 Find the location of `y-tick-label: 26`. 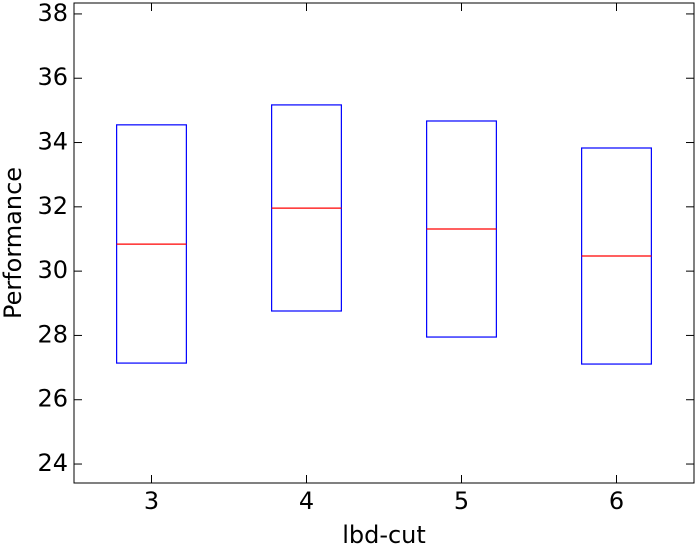

y-tick-label: 26 is located at coordinates (52, 399).